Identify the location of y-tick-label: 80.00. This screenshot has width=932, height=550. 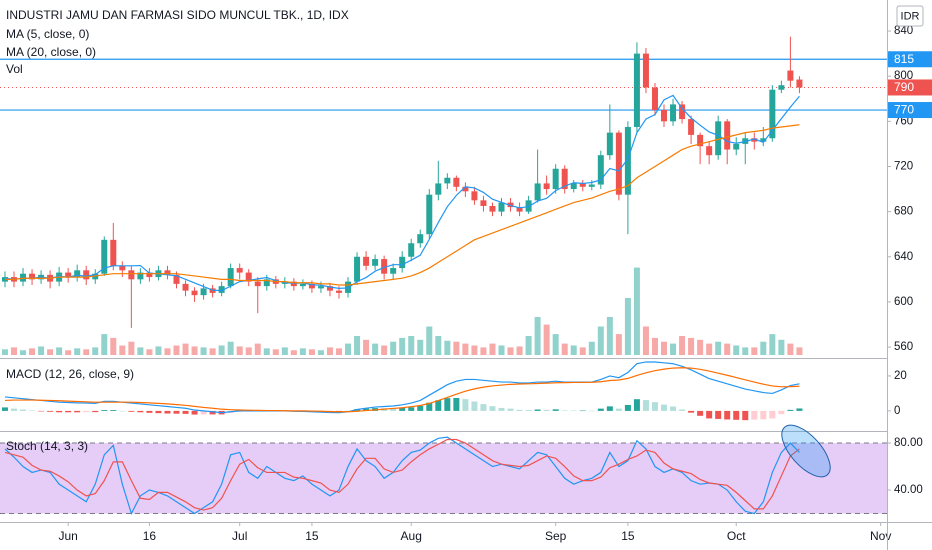
(908, 443).